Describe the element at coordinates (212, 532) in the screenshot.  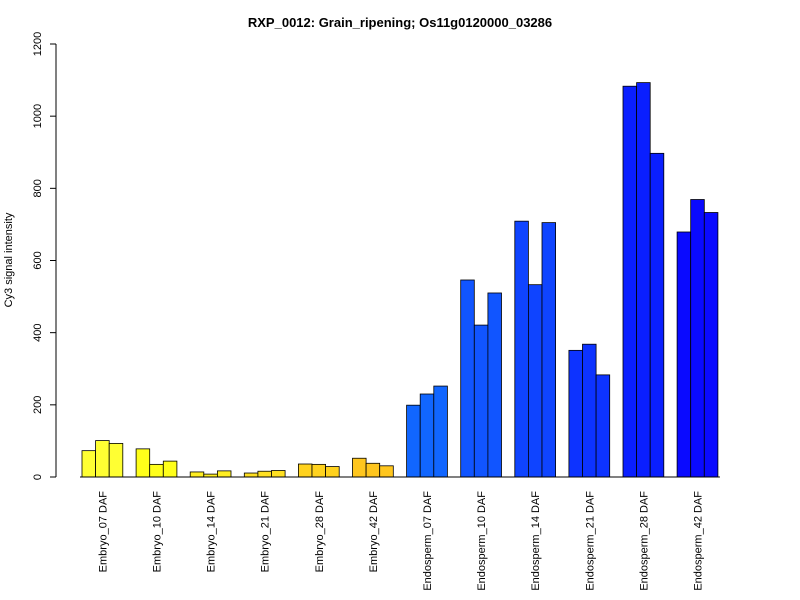
I see `x-tick-label: Embryo_14 DAF` at that location.